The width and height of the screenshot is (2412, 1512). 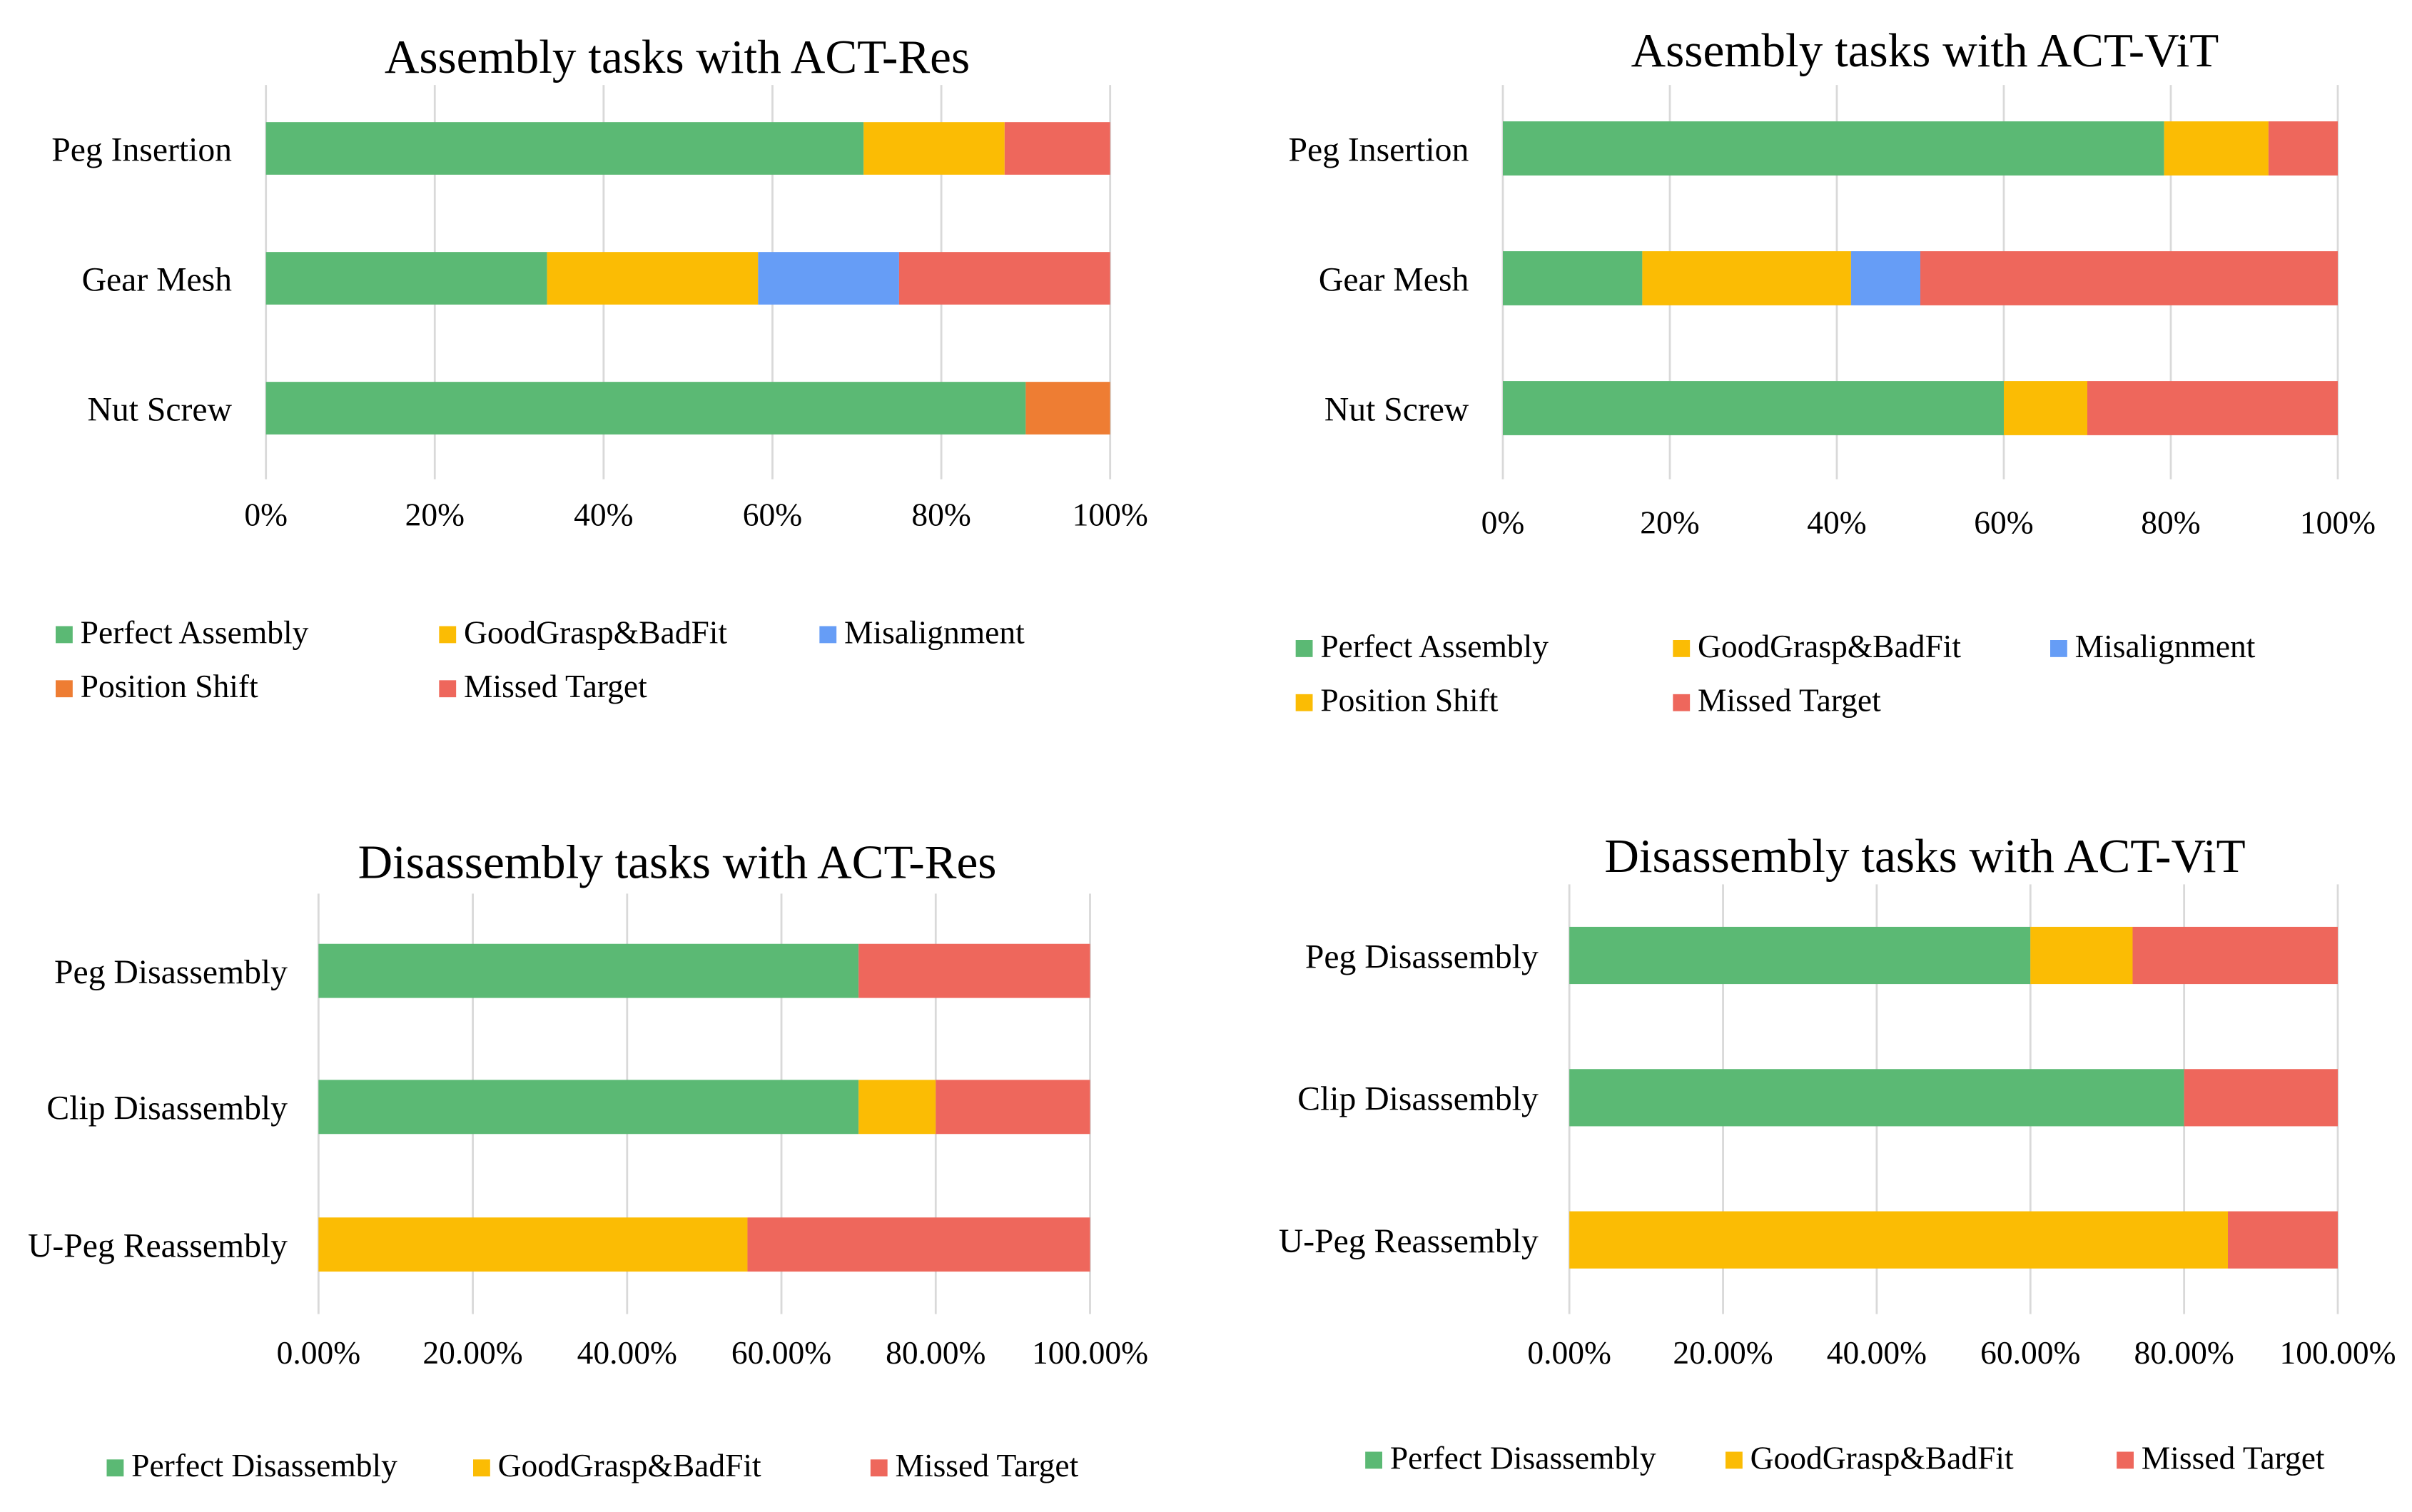 I want to click on chart-title: Disassembly tasks with ACT-ViT, so click(x=1924, y=856).